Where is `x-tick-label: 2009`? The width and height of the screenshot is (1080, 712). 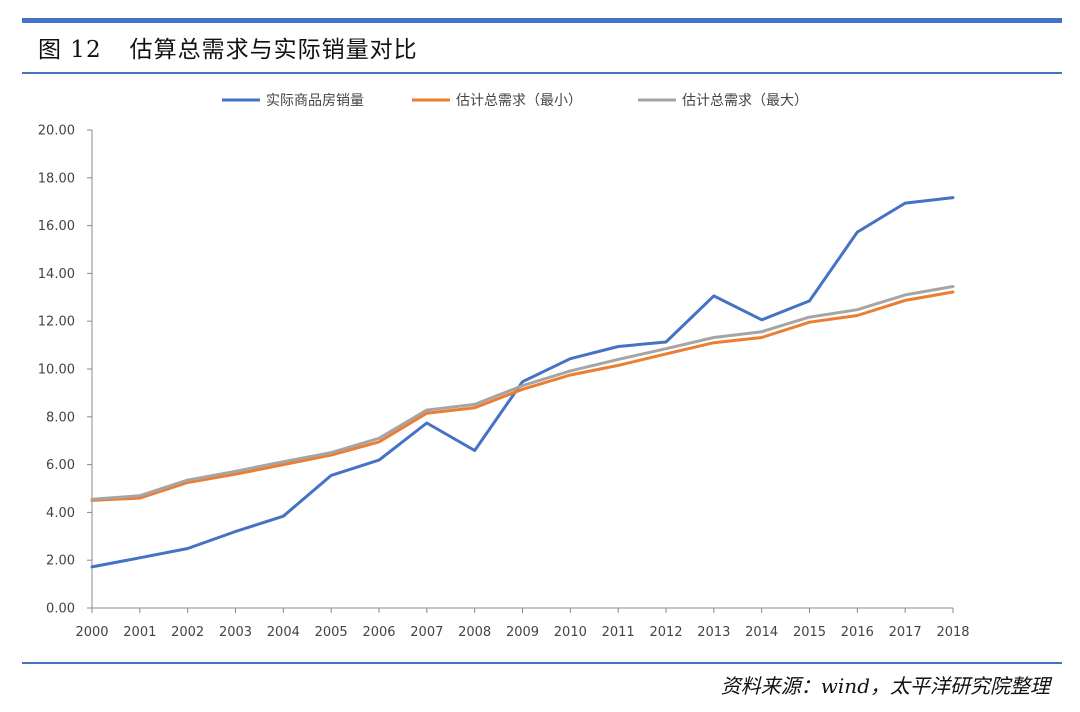
x-tick-label: 2009 is located at coordinates (522, 632).